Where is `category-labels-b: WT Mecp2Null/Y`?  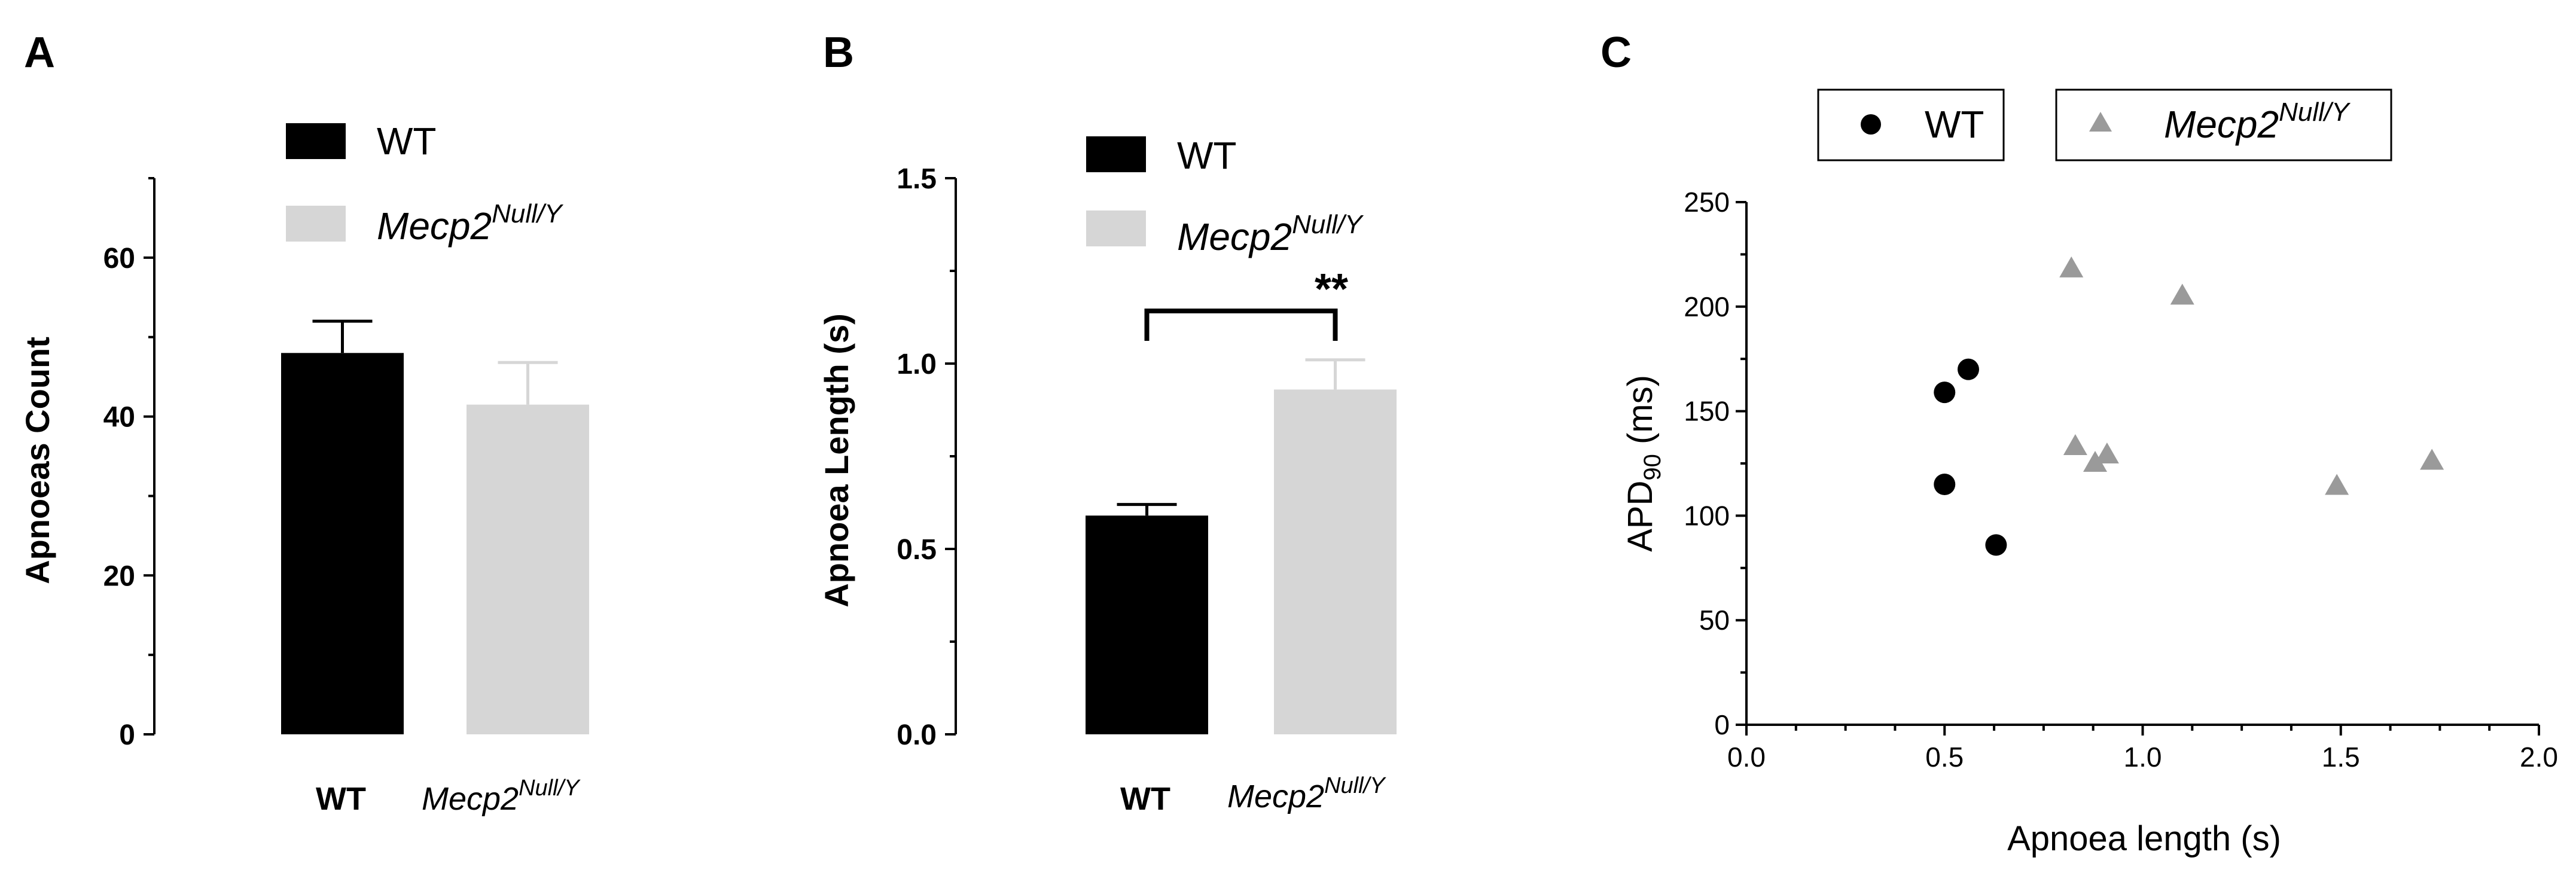 category-labels-b: WT Mecp2Null/Y is located at coordinates (1253, 795).